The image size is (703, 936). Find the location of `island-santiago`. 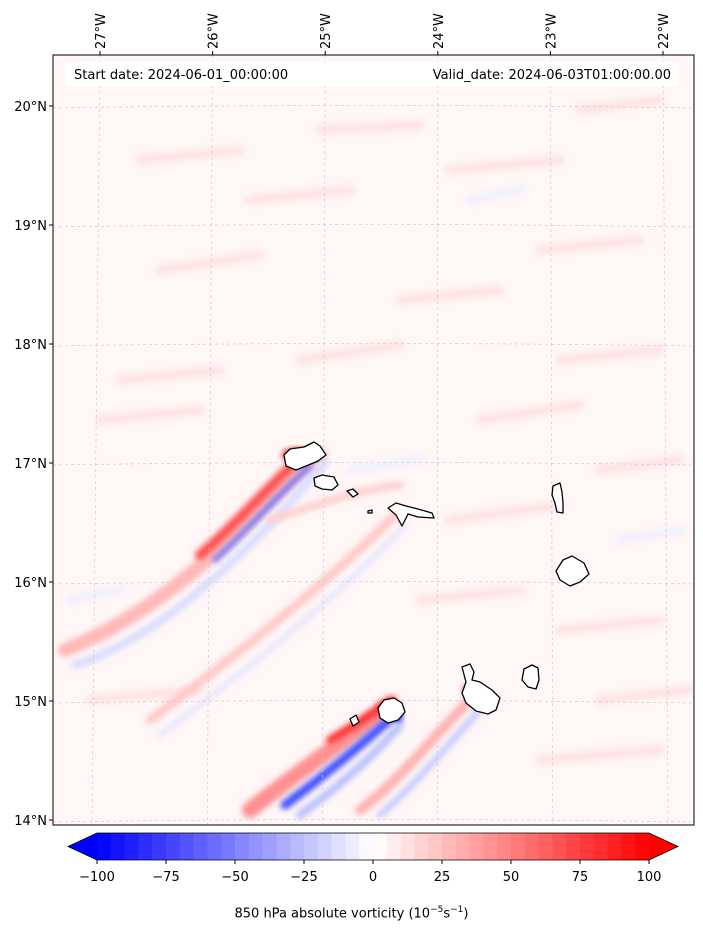

island-santiago is located at coordinates (481, 689).